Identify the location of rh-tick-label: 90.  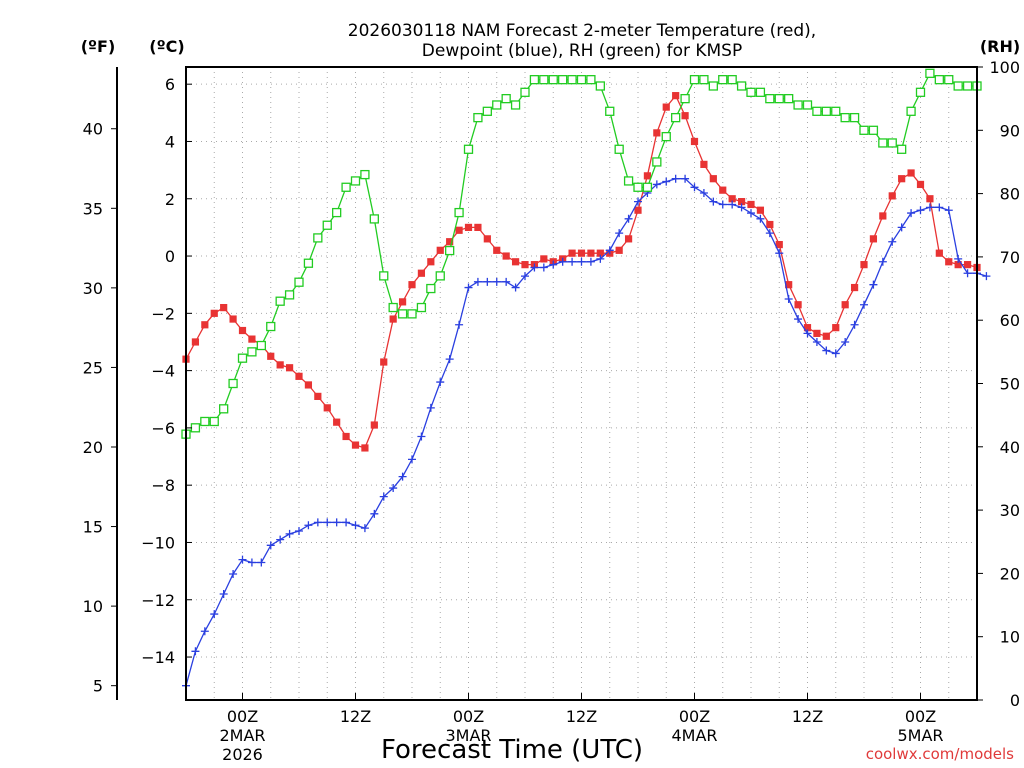
(1010, 130).